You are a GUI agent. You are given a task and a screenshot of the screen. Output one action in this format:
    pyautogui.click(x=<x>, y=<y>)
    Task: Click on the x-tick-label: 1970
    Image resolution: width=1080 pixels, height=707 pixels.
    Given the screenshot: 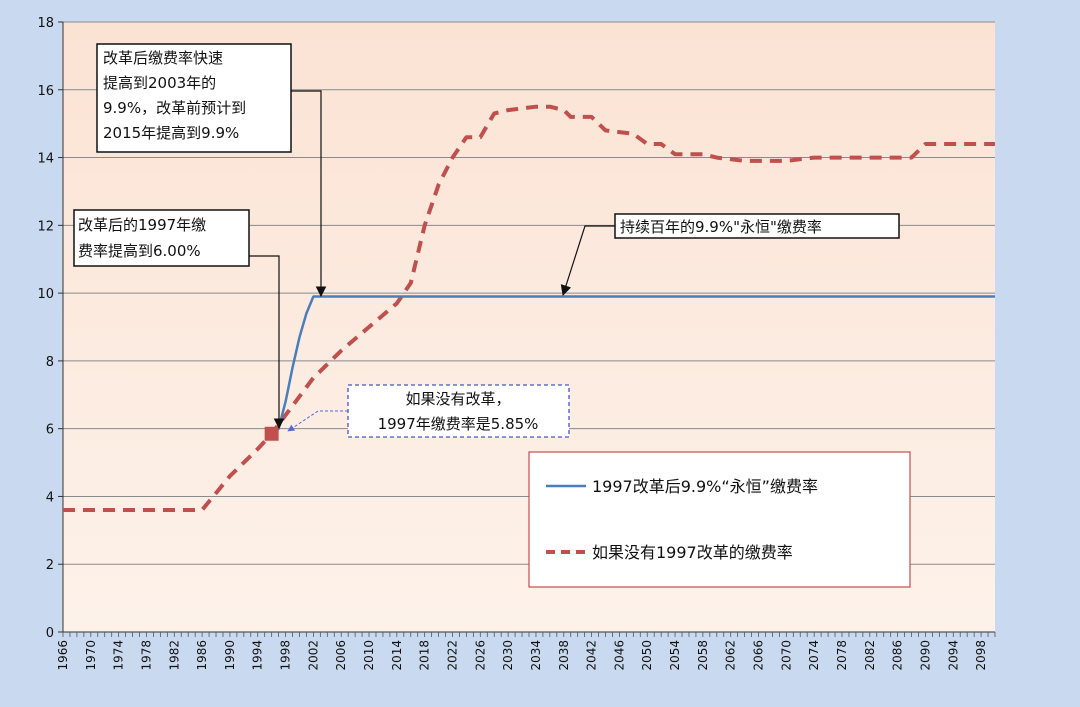 What is the action you would take?
    pyautogui.click(x=91, y=655)
    